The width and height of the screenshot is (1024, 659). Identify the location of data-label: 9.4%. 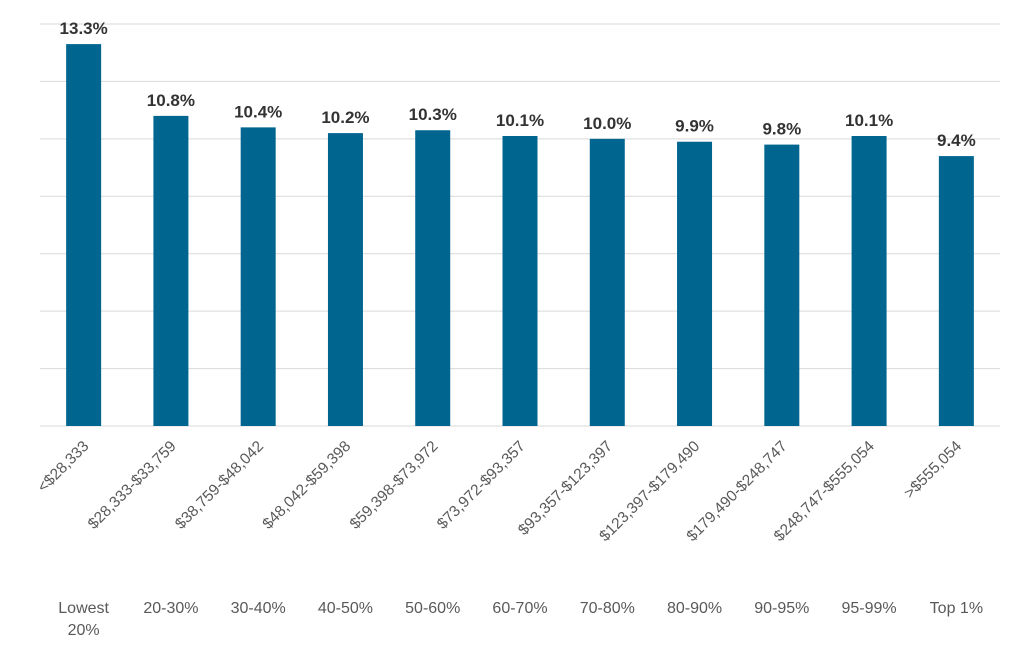
(956, 140).